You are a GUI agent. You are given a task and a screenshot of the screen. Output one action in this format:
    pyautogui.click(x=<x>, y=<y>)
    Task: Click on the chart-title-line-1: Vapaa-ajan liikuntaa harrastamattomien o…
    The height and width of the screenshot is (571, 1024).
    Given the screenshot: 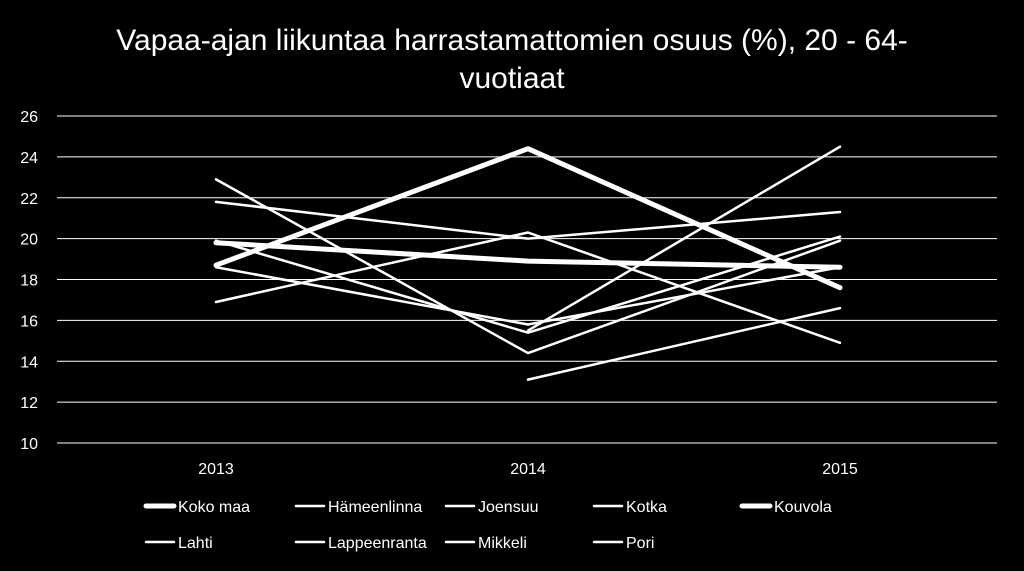 What is the action you would take?
    pyautogui.click(x=512, y=40)
    